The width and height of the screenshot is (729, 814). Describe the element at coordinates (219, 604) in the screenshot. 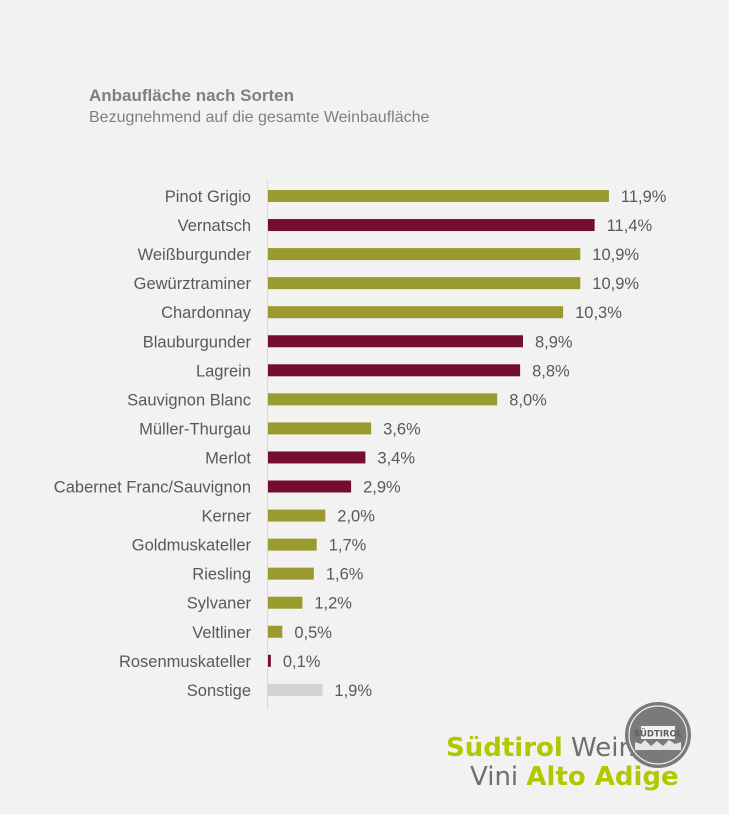

I see `category-label: Sylvaner` at that location.